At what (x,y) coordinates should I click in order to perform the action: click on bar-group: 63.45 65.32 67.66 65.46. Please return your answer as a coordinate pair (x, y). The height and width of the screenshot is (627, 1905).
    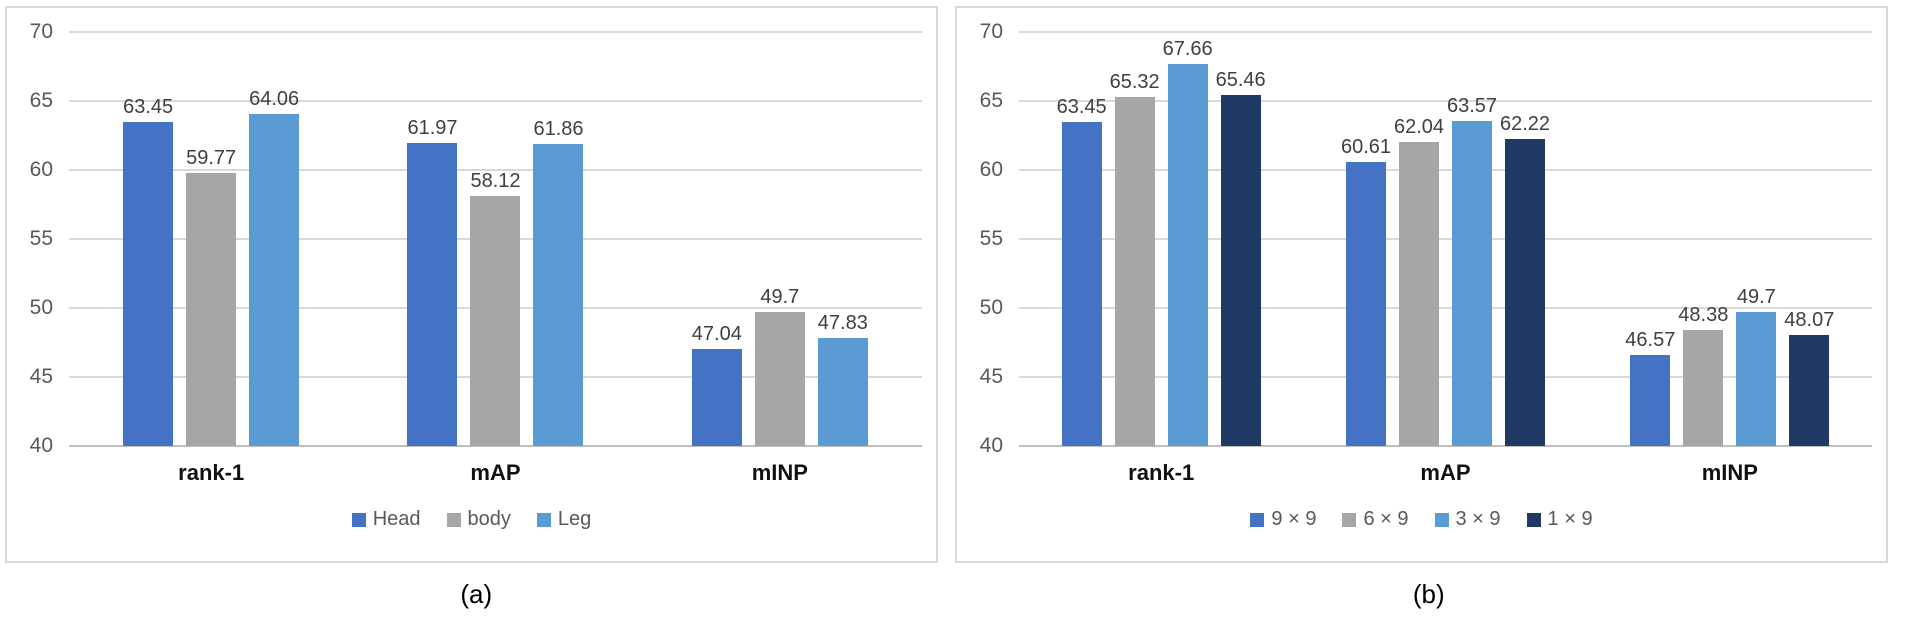
    Looking at the image, I should click on (1161, 239).